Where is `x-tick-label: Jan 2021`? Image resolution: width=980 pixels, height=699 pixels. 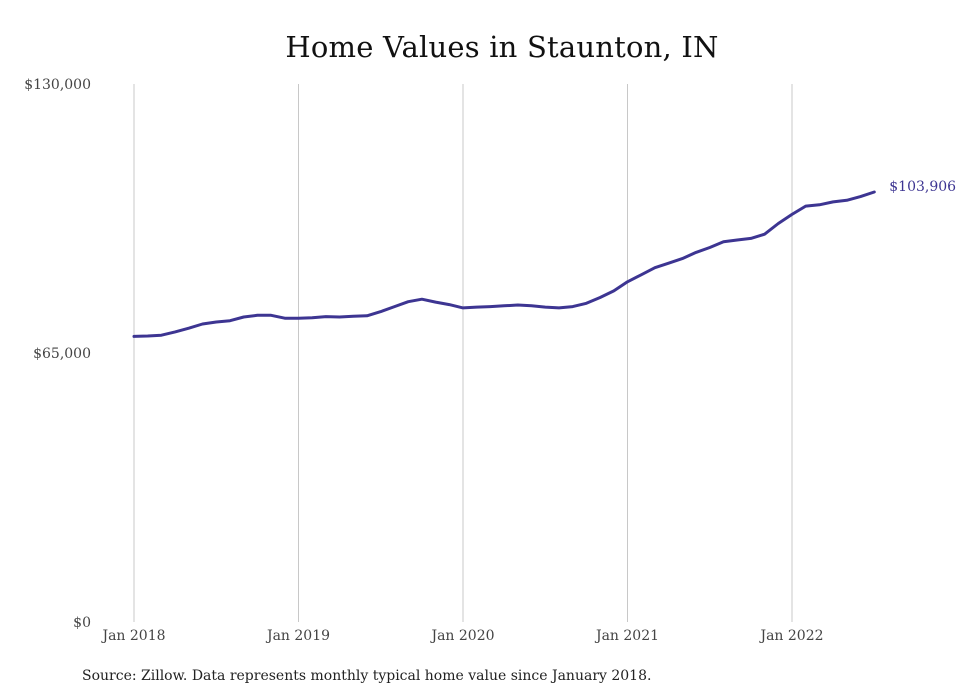 x-tick-label: Jan 2021 is located at coordinates (626, 636).